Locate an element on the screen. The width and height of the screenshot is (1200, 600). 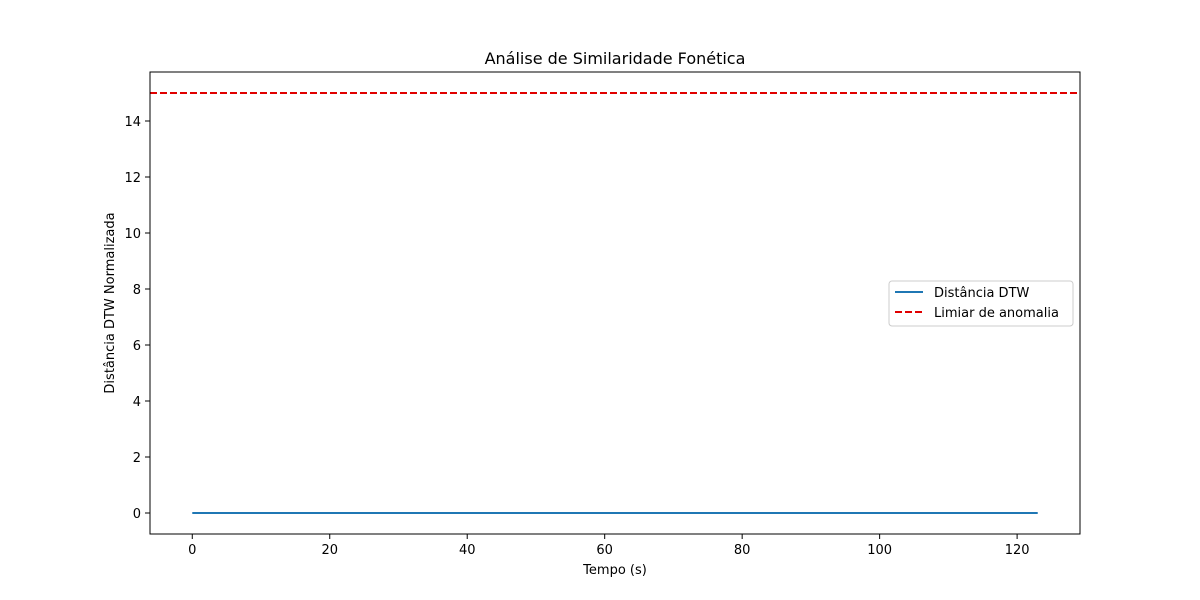
x-tick-label: 40 is located at coordinates (467, 550).